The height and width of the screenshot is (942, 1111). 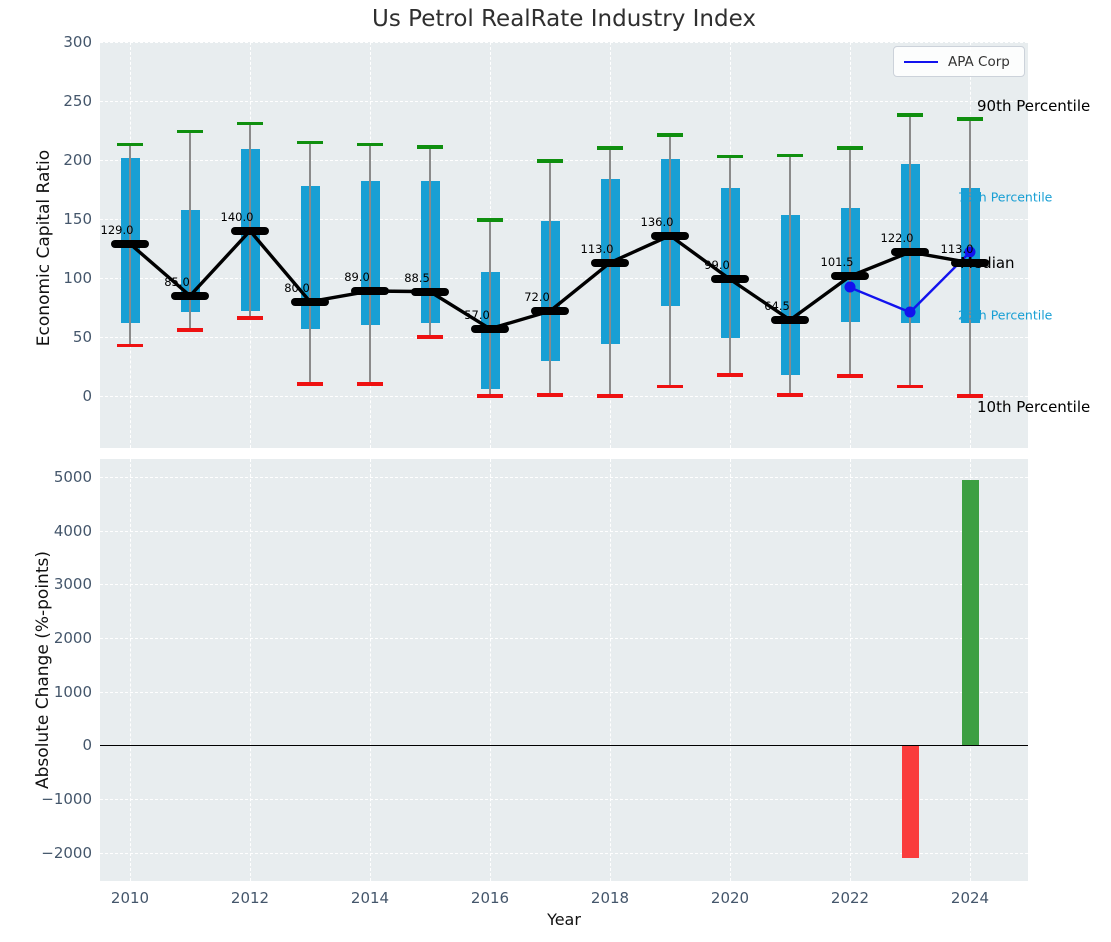 What do you see at coordinates (77, 160) in the screenshot?
I see `y-tick-label: 200` at bounding box center [77, 160].